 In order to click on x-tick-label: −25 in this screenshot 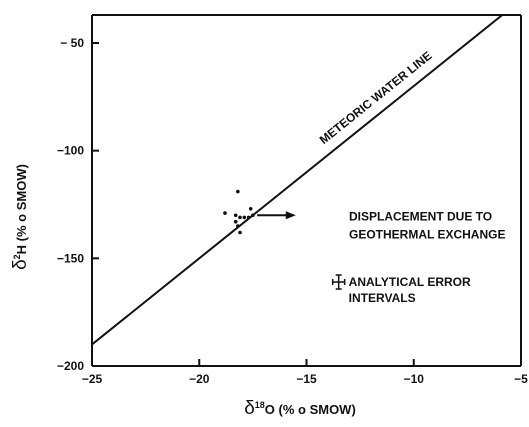, I will do `click(92, 379)`.